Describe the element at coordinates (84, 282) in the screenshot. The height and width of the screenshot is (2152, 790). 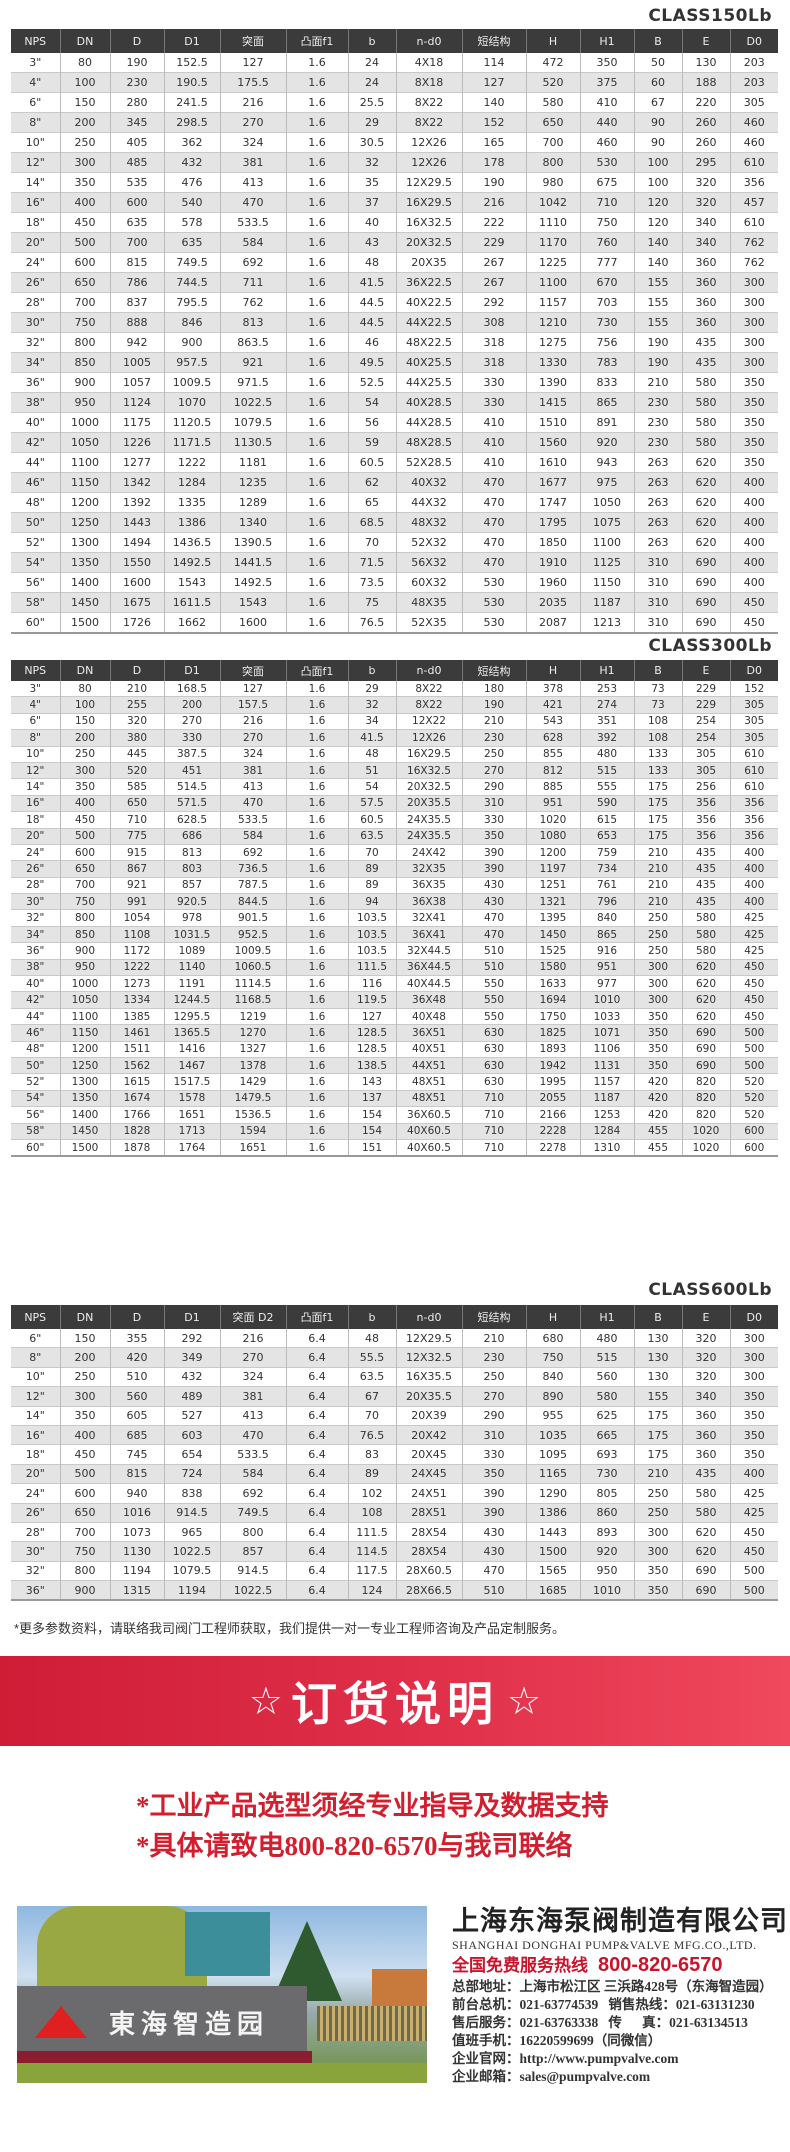
I see `table-cell: 650` at that location.